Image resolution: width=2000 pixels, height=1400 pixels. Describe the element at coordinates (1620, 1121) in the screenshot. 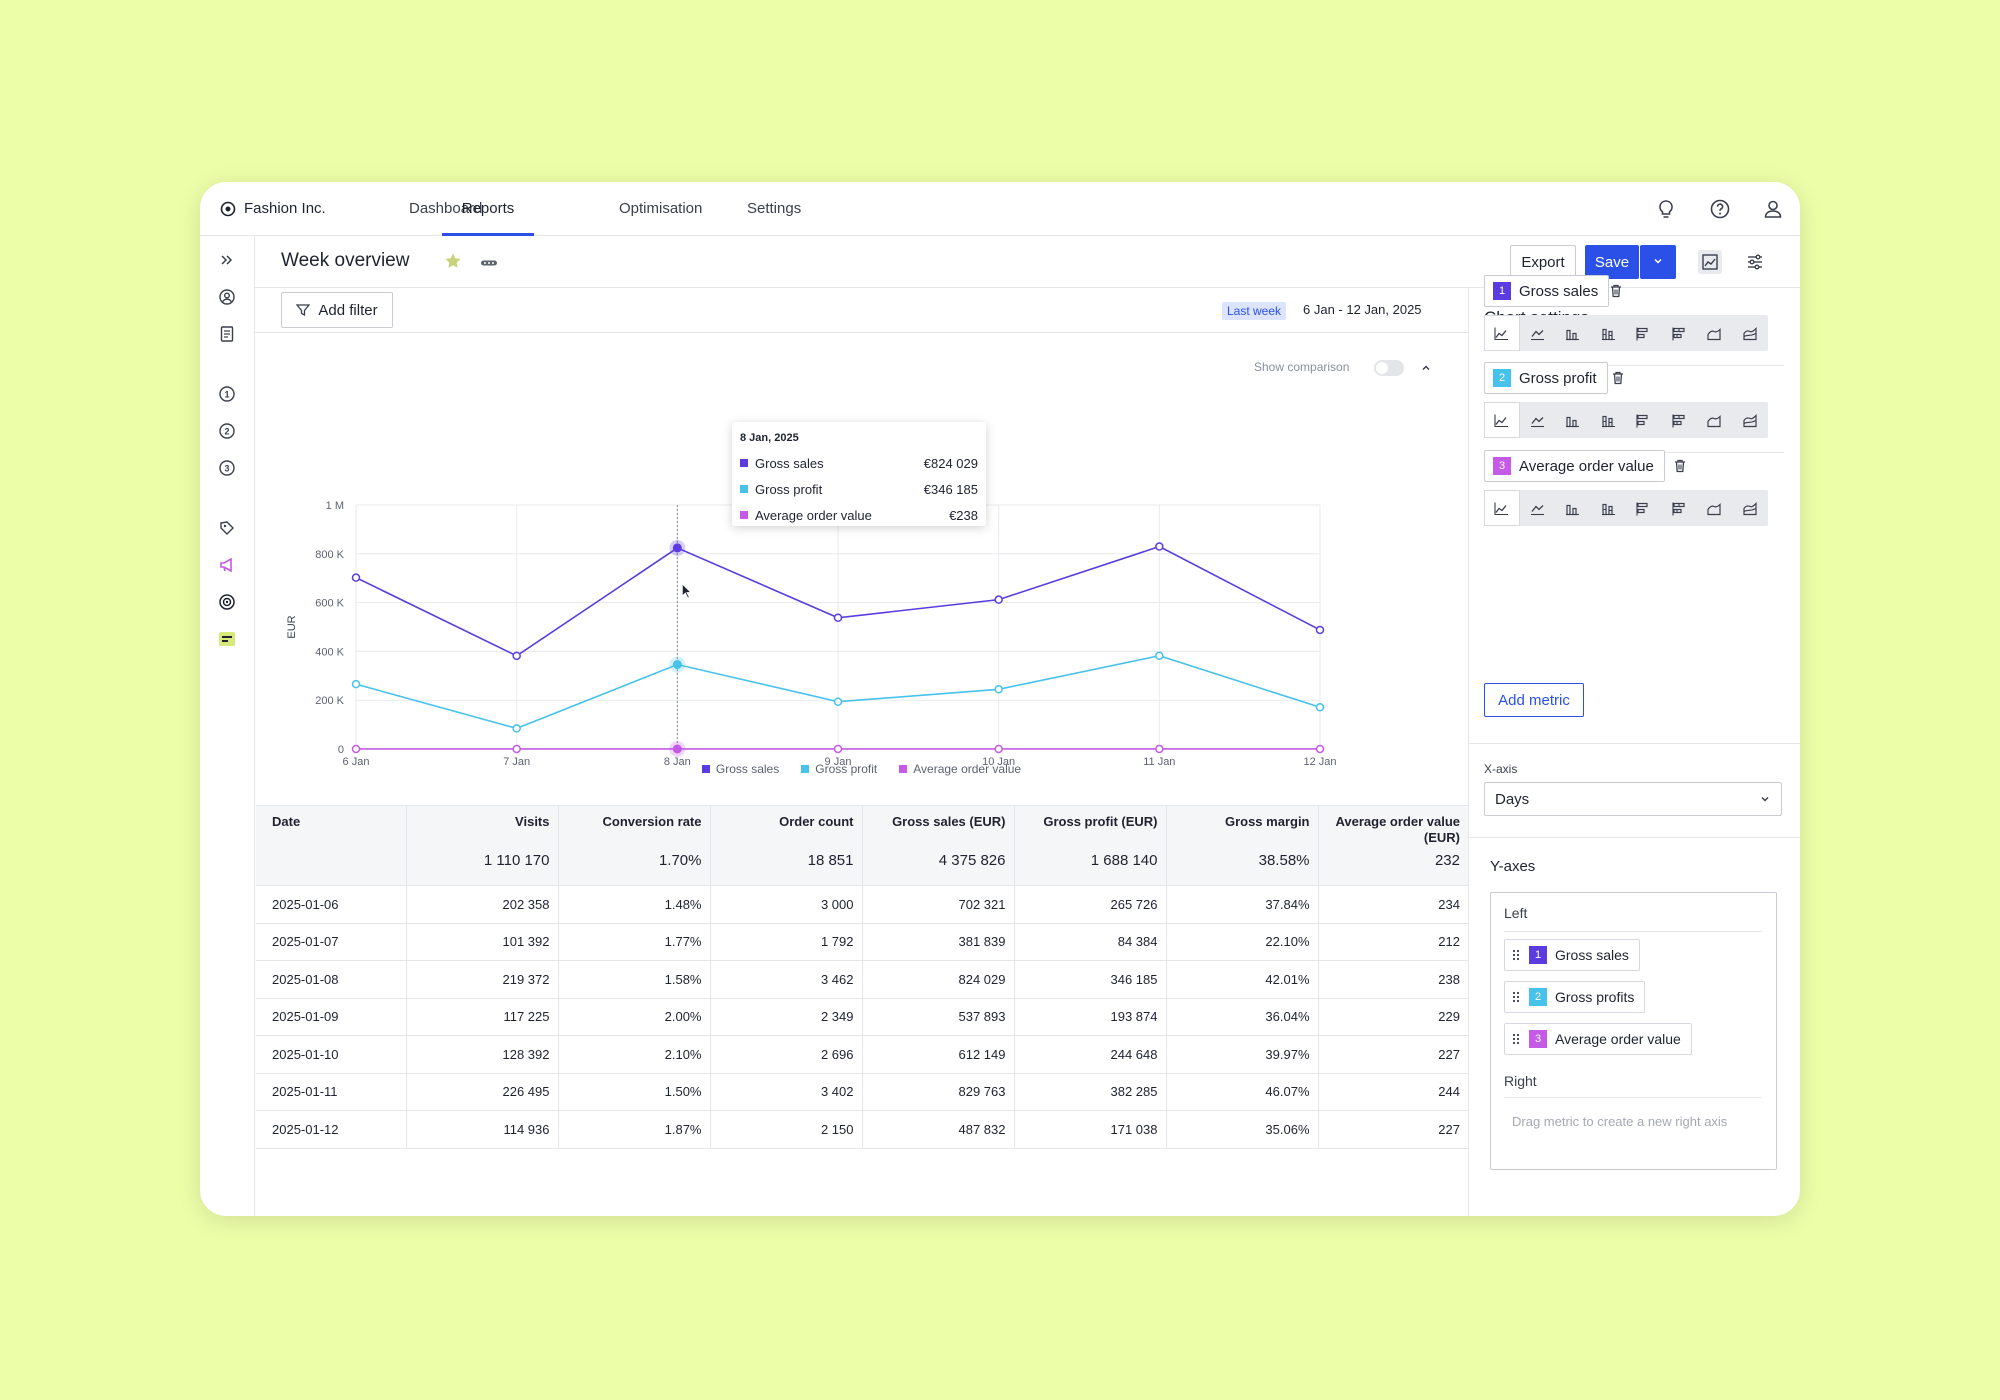

I see `right-axis-drop-zone: Drag metric to create a new right axis` at that location.